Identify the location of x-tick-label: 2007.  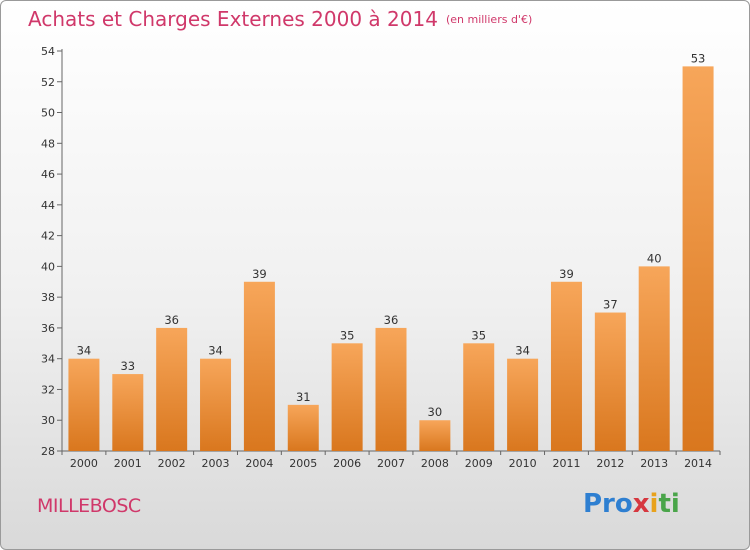
(391, 463).